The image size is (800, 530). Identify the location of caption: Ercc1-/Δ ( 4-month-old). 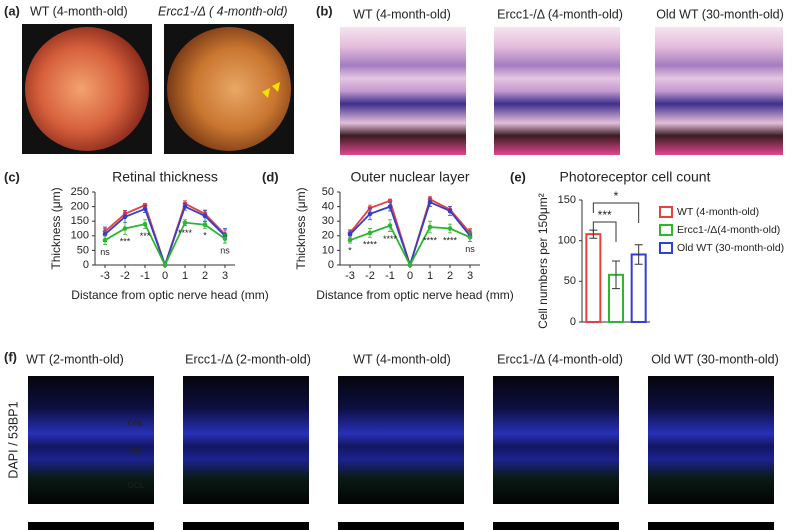
(222, 11).